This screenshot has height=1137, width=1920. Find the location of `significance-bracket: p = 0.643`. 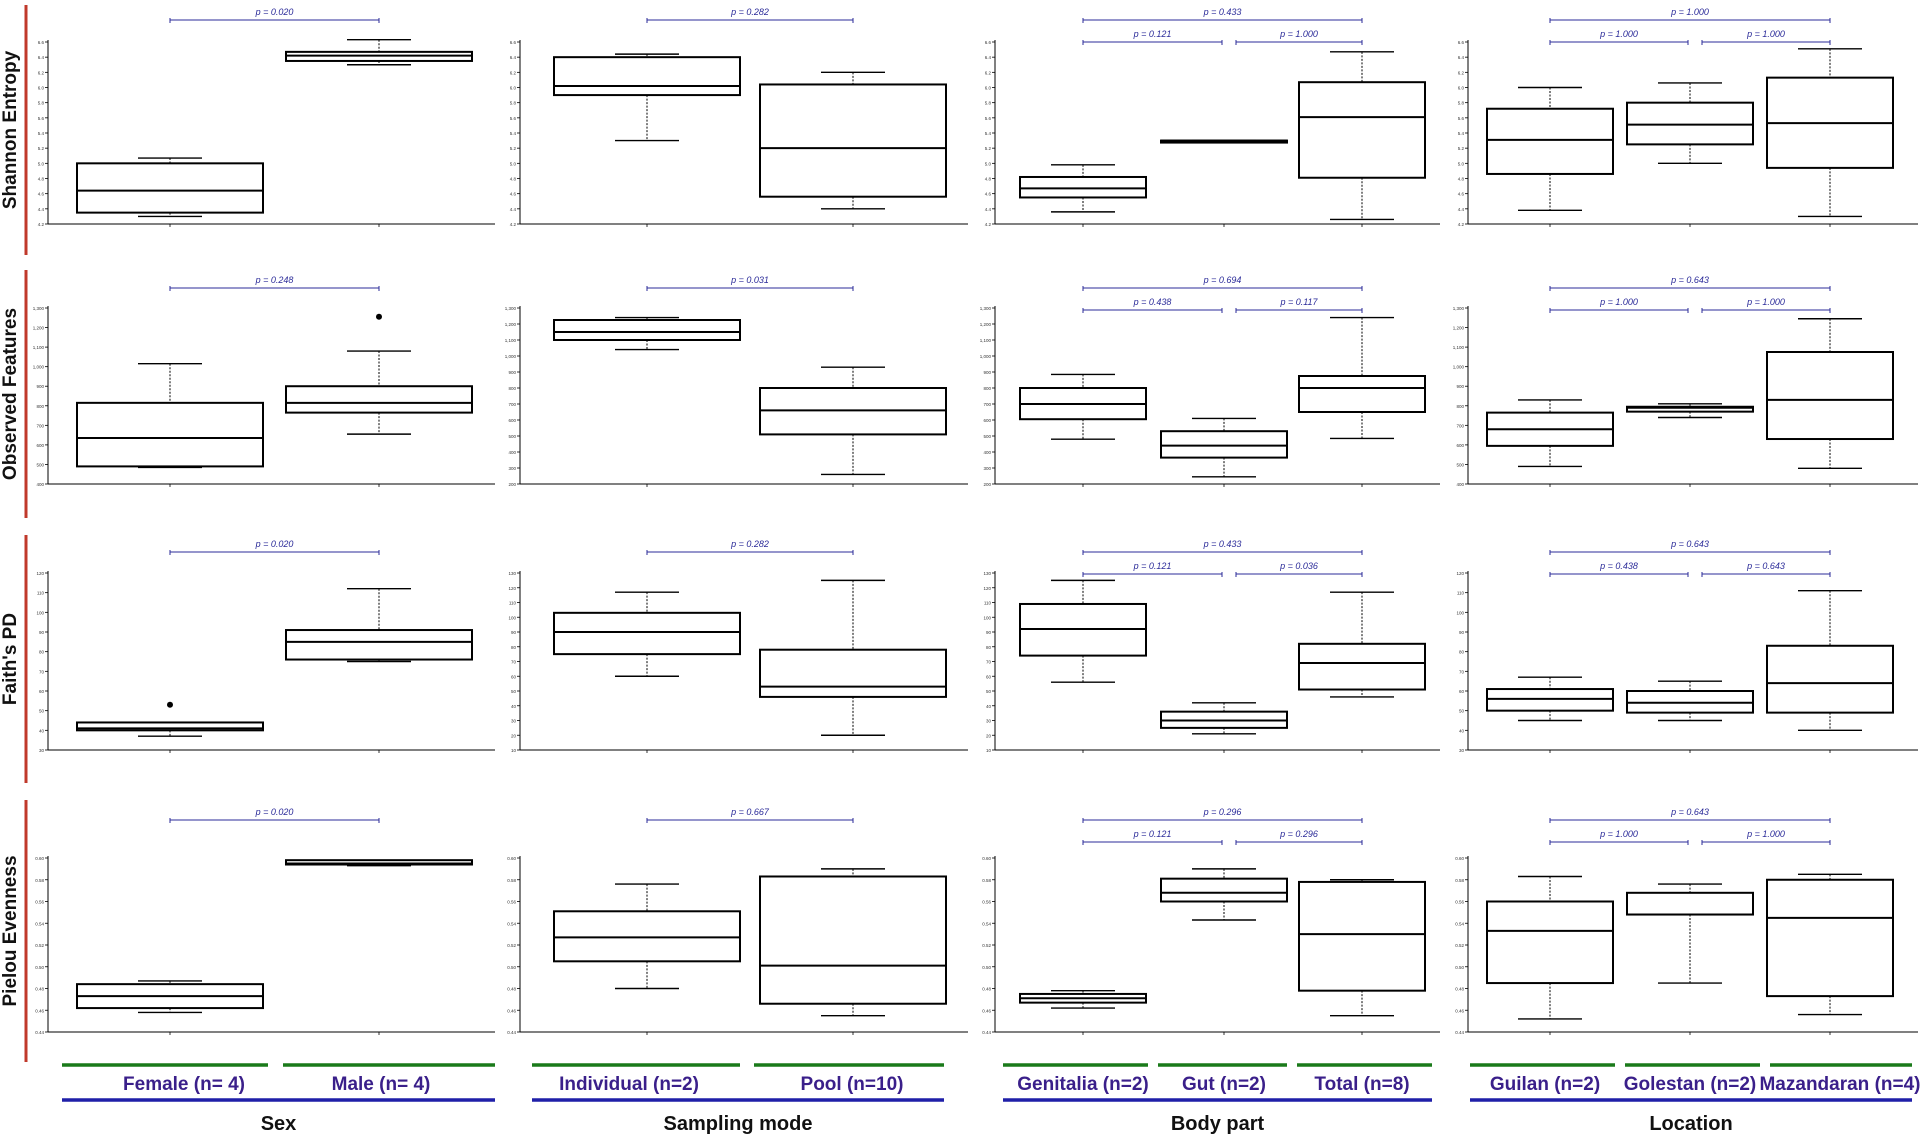

significance-bracket: p = 0.643 is located at coordinates (1690, 815).